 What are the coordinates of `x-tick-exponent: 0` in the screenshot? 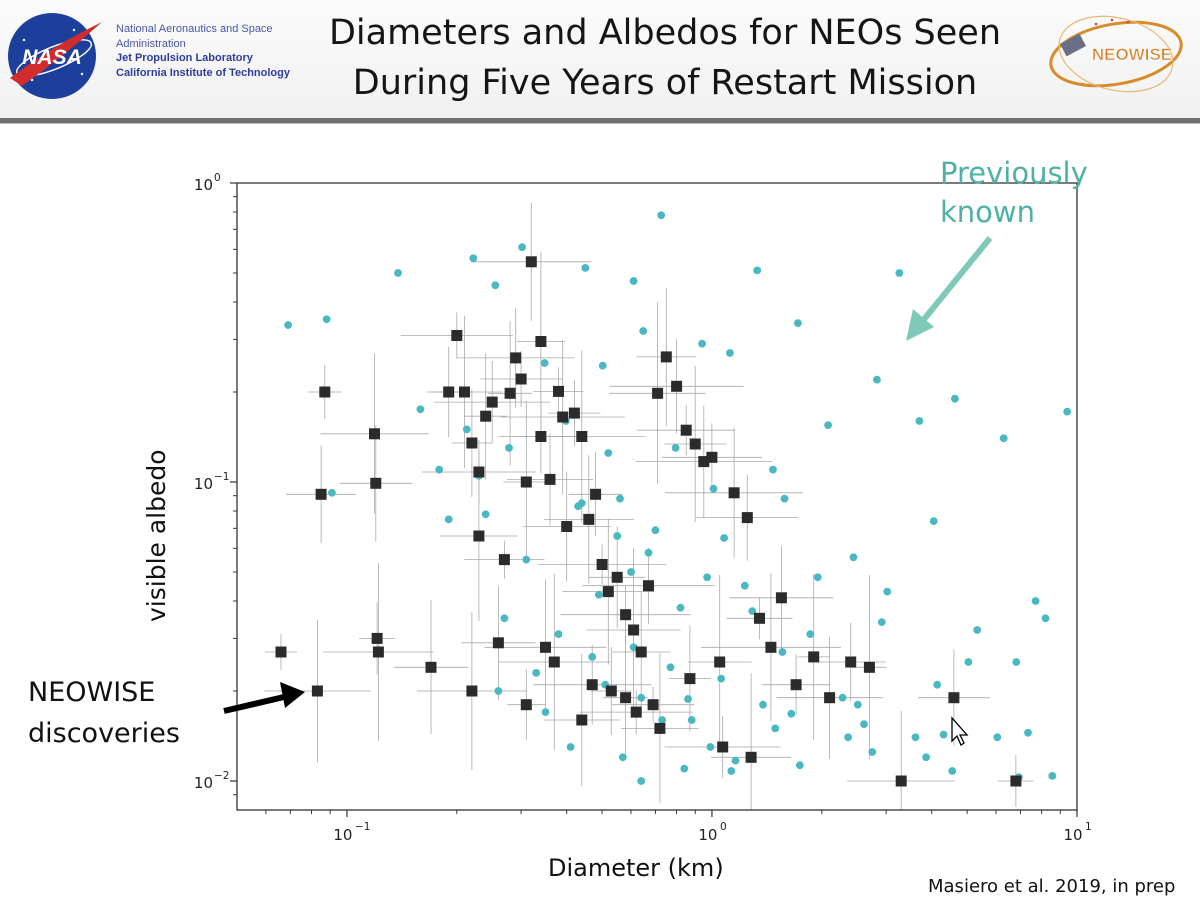 It's located at (723, 827).